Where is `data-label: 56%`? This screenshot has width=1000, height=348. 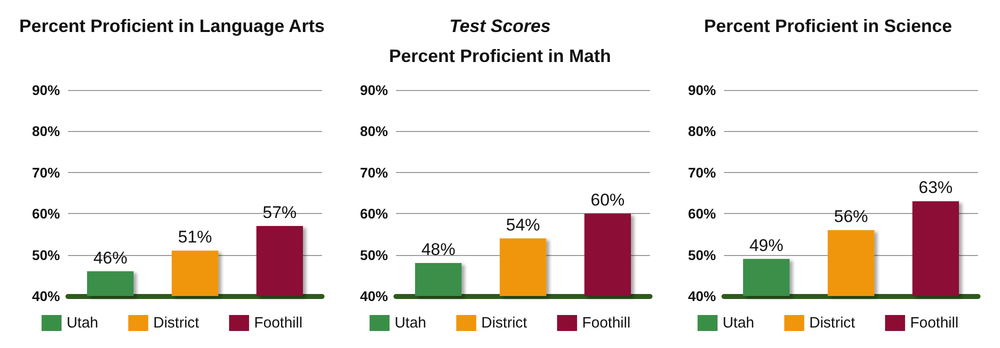
data-label: 56% is located at coordinates (851, 216).